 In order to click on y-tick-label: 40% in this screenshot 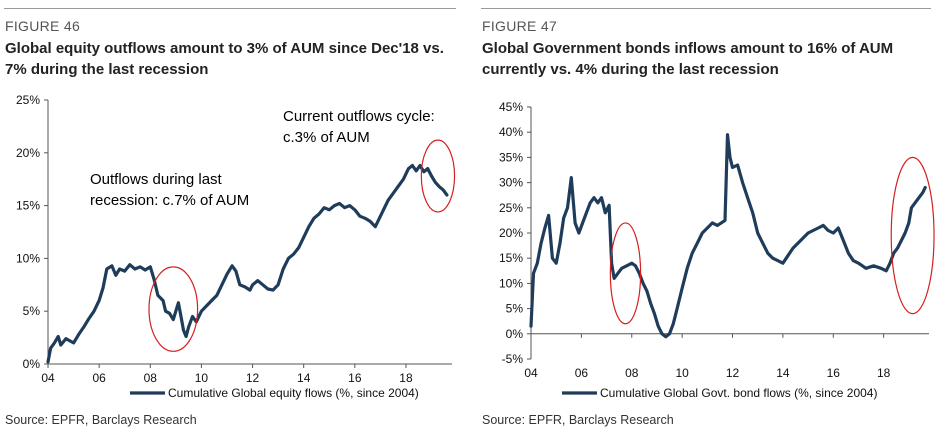, I will do `click(511, 132)`.